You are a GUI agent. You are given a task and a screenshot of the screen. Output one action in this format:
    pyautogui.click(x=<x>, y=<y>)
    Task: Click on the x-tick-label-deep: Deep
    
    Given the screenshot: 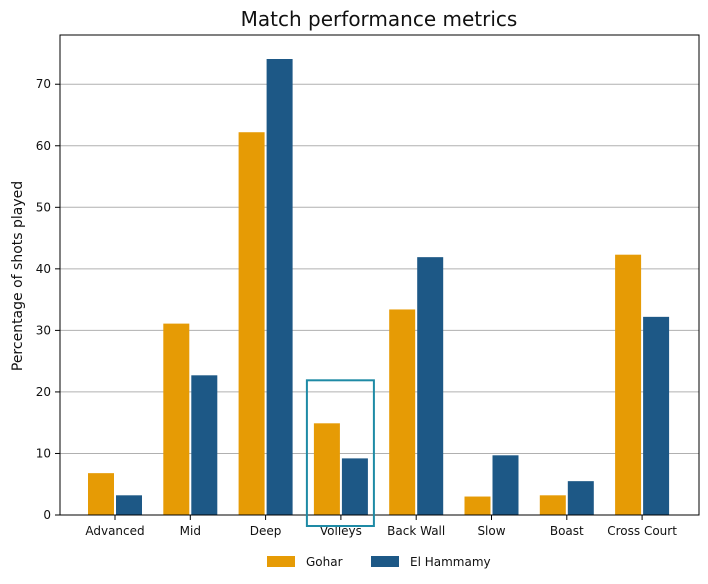 What is the action you would take?
    pyautogui.click(x=266, y=531)
    